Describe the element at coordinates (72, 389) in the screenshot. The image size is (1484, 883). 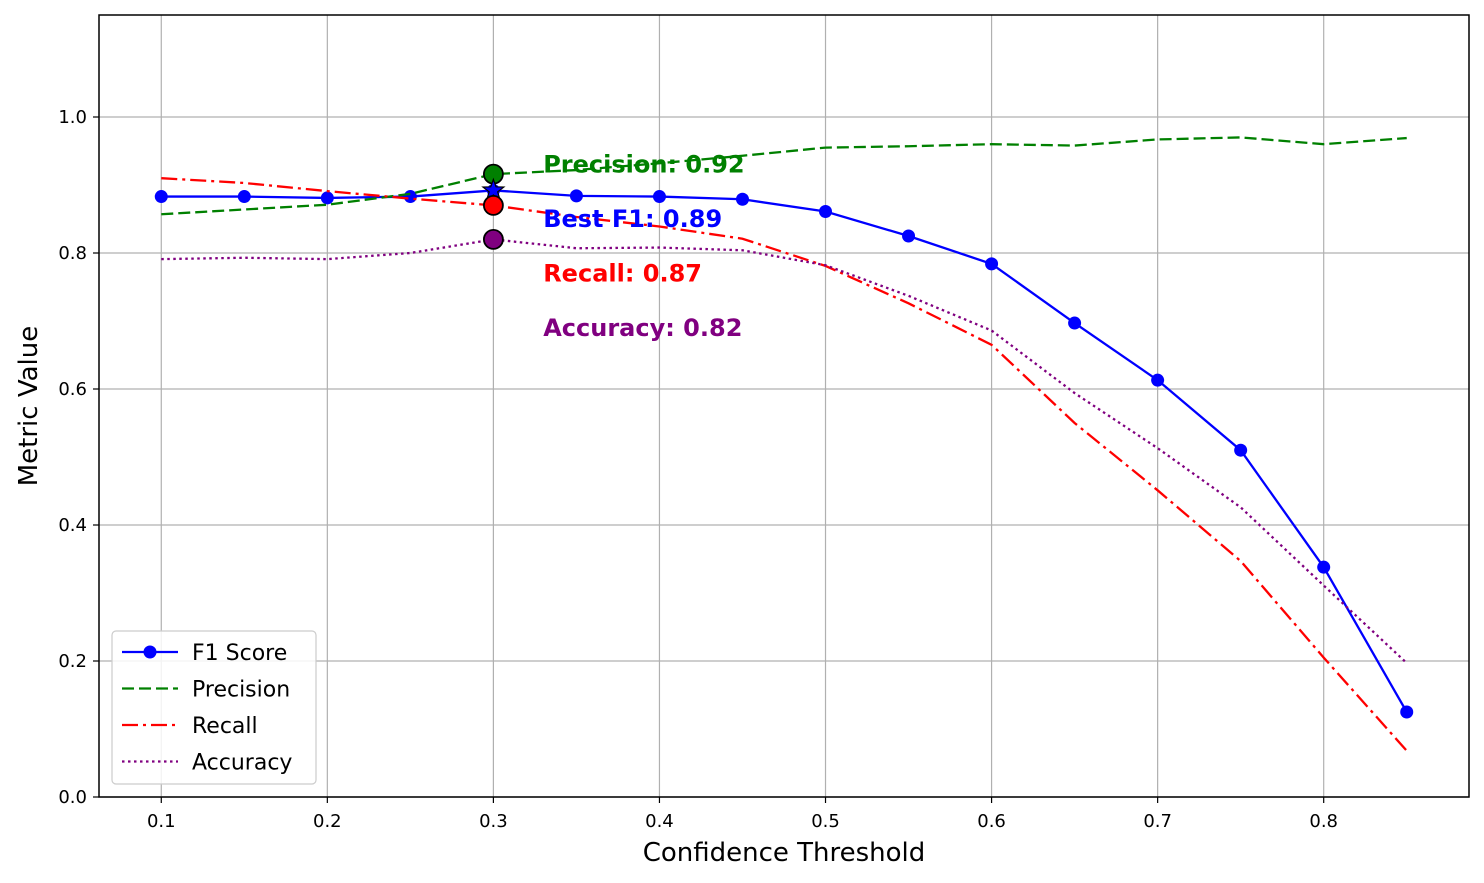
I see `y-tick-label: 0.6` at that location.